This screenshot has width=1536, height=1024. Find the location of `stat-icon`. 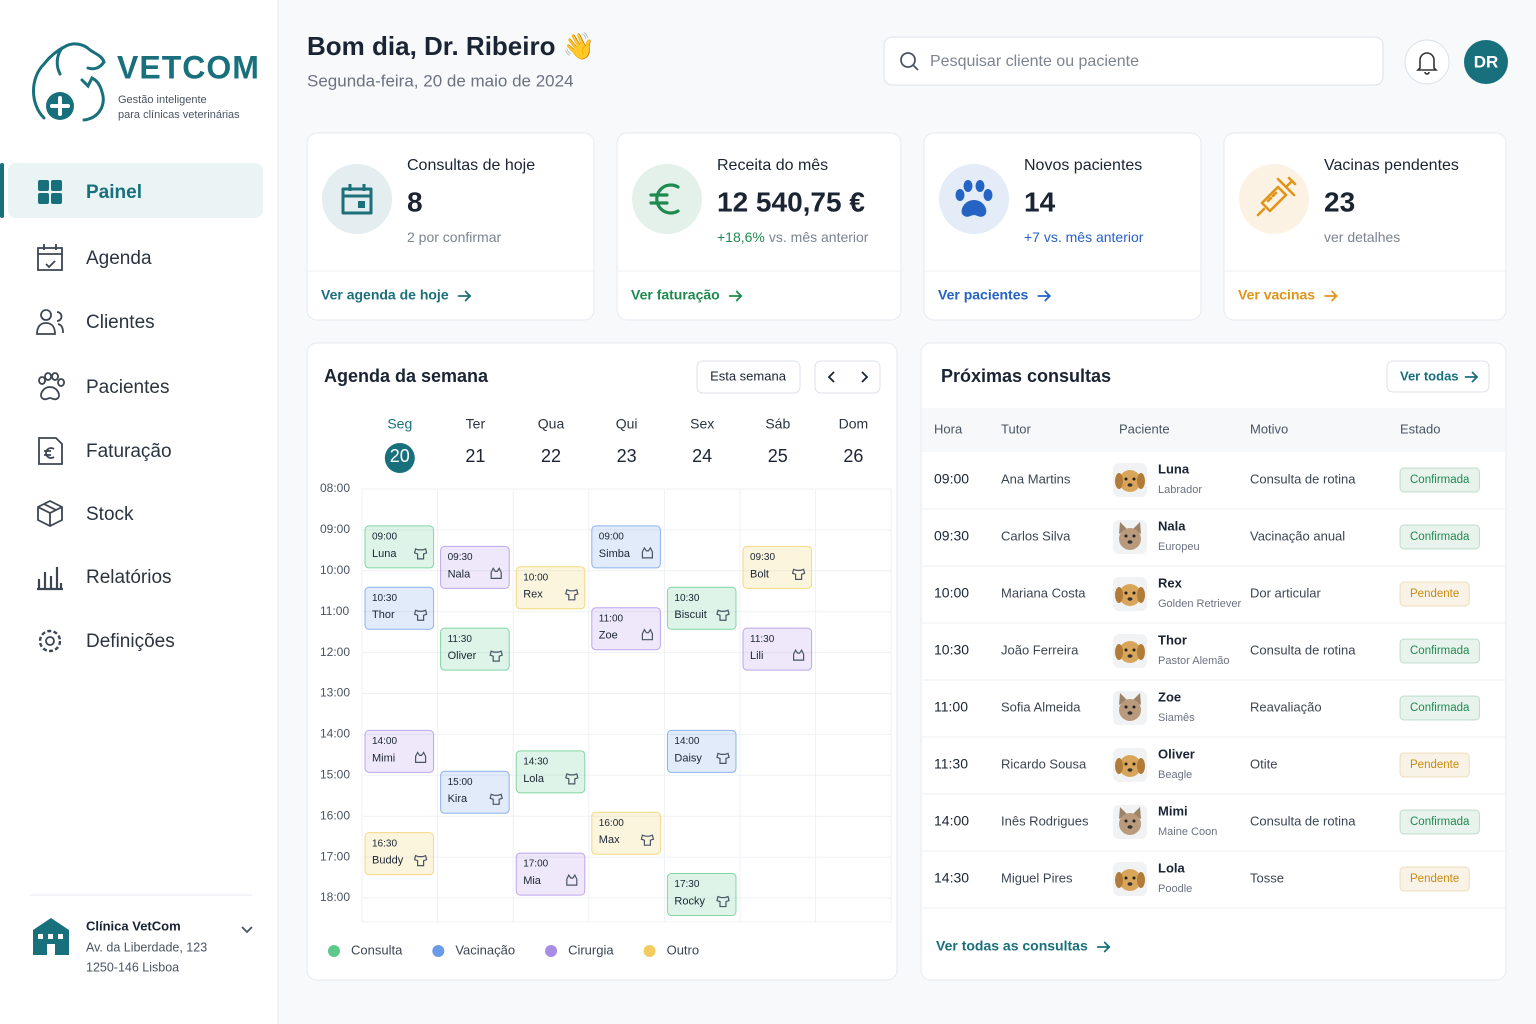

stat-icon is located at coordinates (988, 195).